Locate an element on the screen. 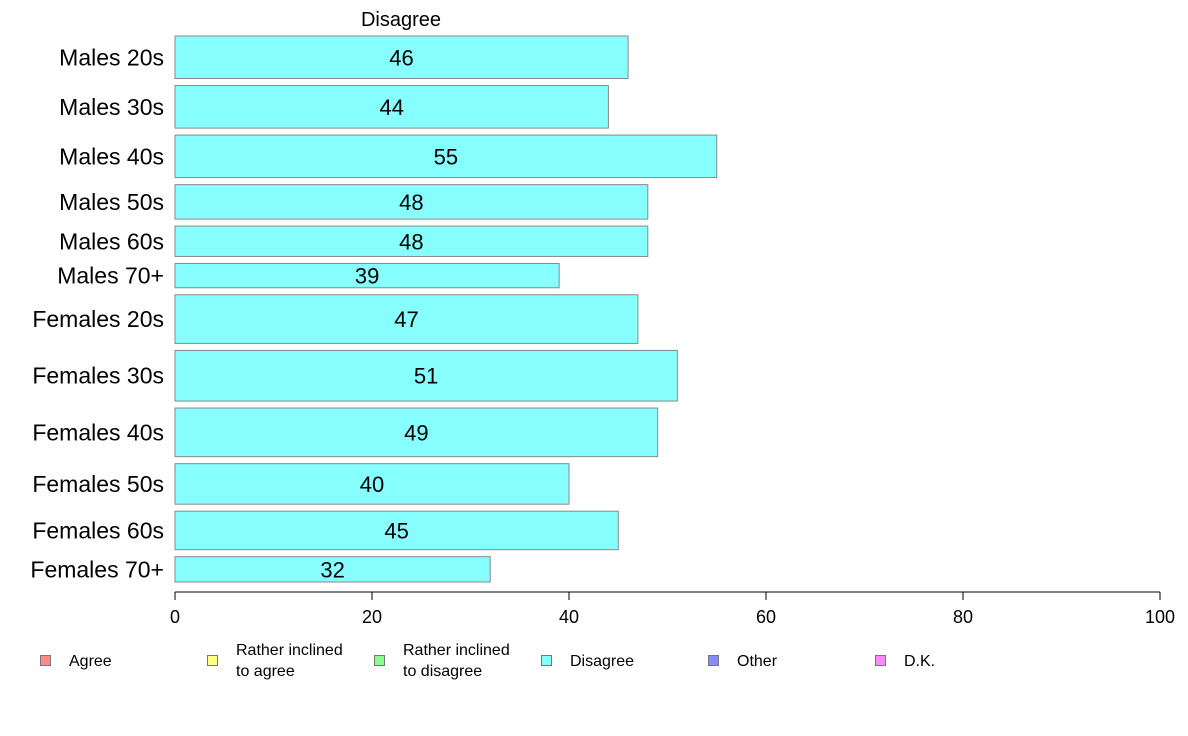  category-label: Females 20s is located at coordinates (98, 319).